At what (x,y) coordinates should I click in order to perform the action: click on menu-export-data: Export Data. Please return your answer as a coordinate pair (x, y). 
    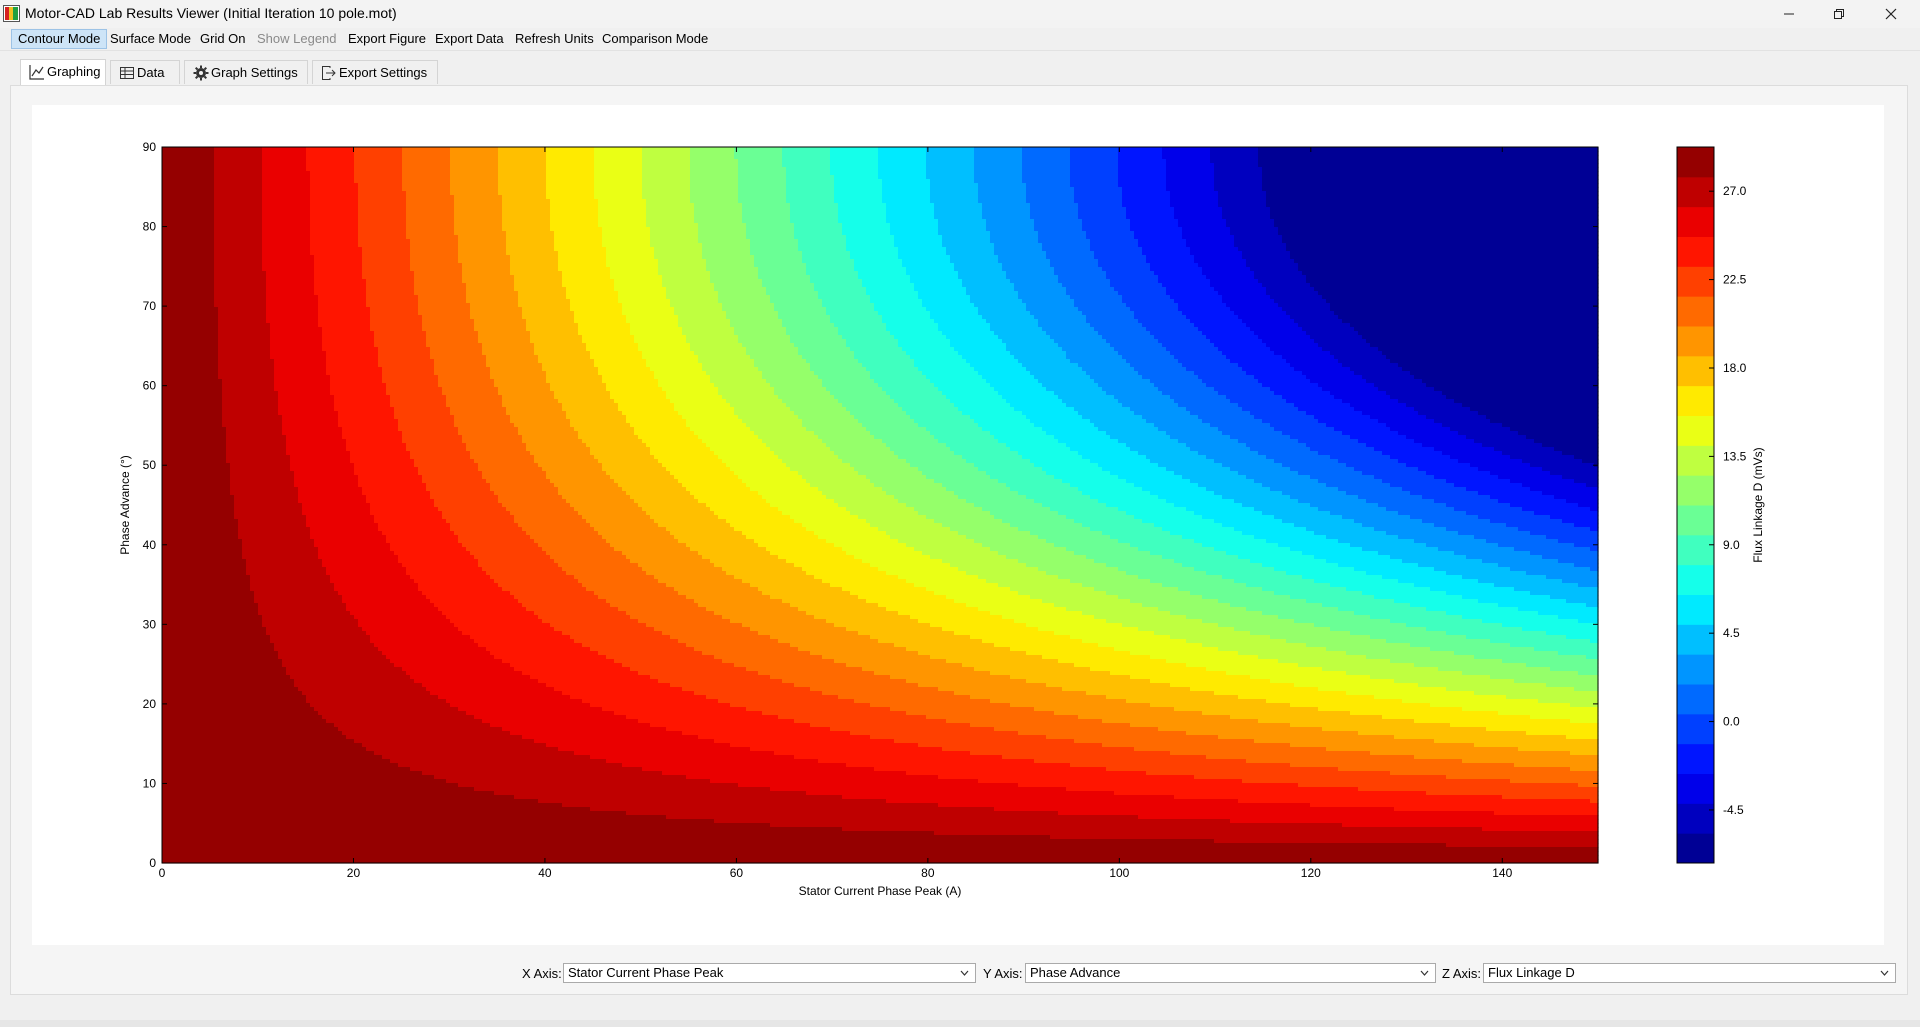
    Looking at the image, I should click on (469, 38).